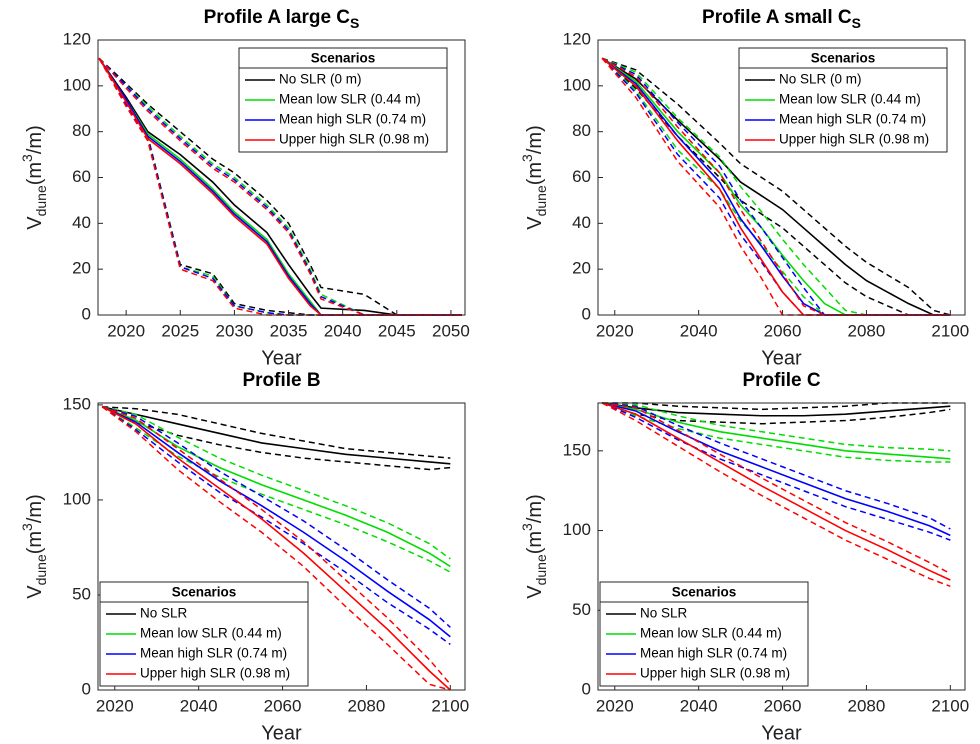 This screenshot has height=744, width=980. Describe the element at coordinates (781, 380) in the screenshot. I see `subplot-title: Profile C` at that location.